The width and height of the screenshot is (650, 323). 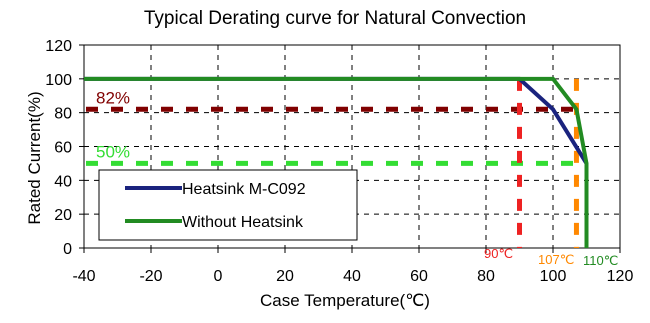 What do you see at coordinates (67, 249) in the screenshot?
I see `y-tick-label: 0` at bounding box center [67, 249].